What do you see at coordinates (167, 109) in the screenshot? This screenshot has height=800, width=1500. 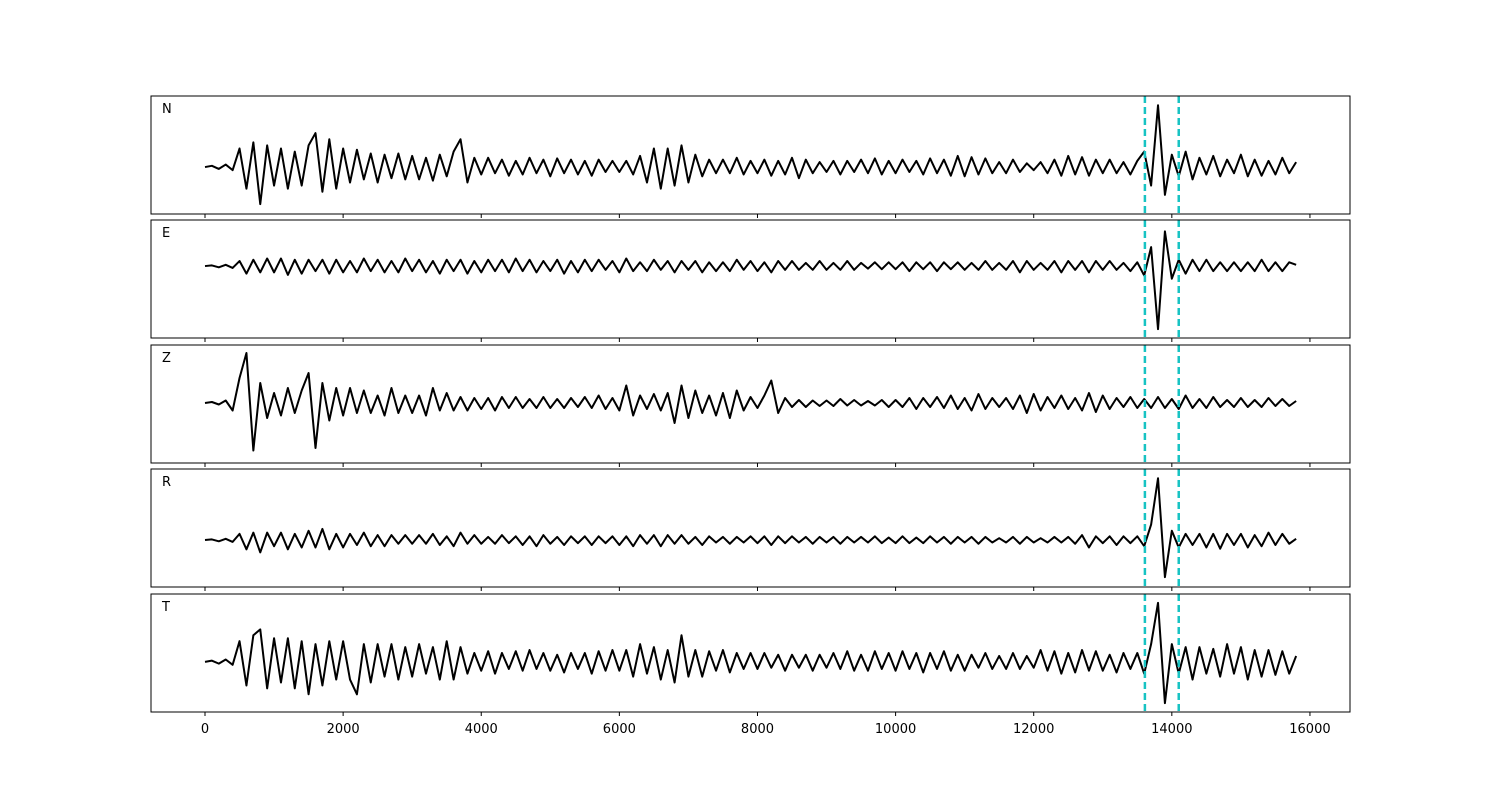 I see `panel-label: N` at bounding box center [167, 109].